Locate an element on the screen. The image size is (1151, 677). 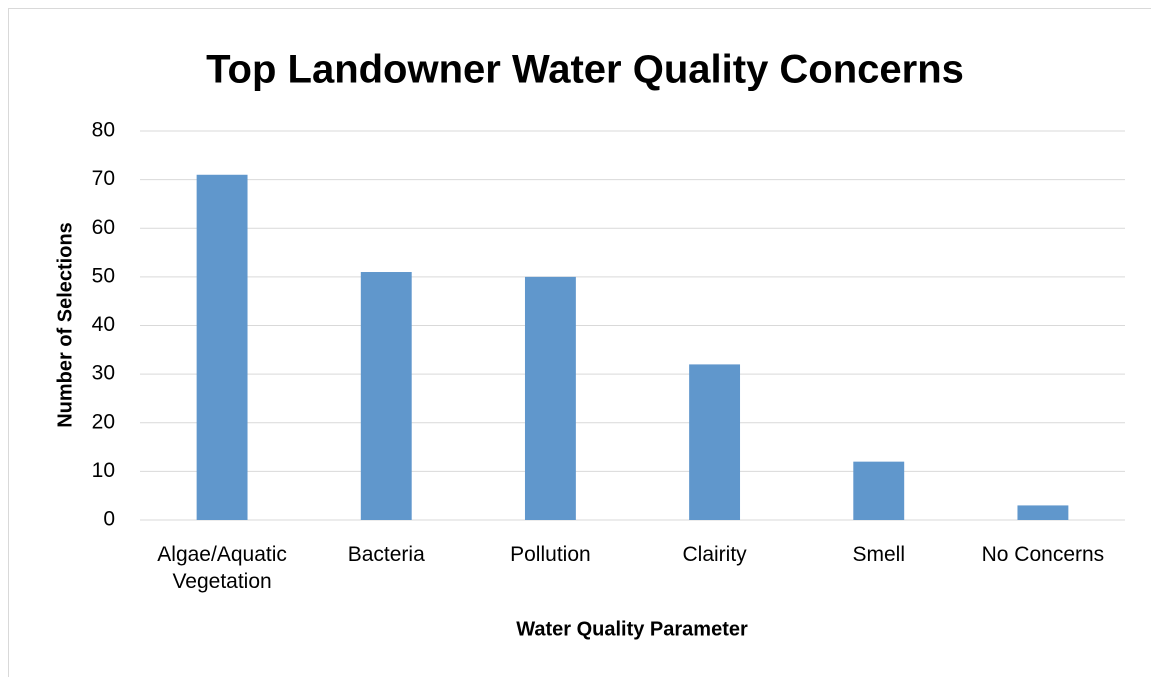
y-tick-label: 60 is located at coordinates (103, 227).